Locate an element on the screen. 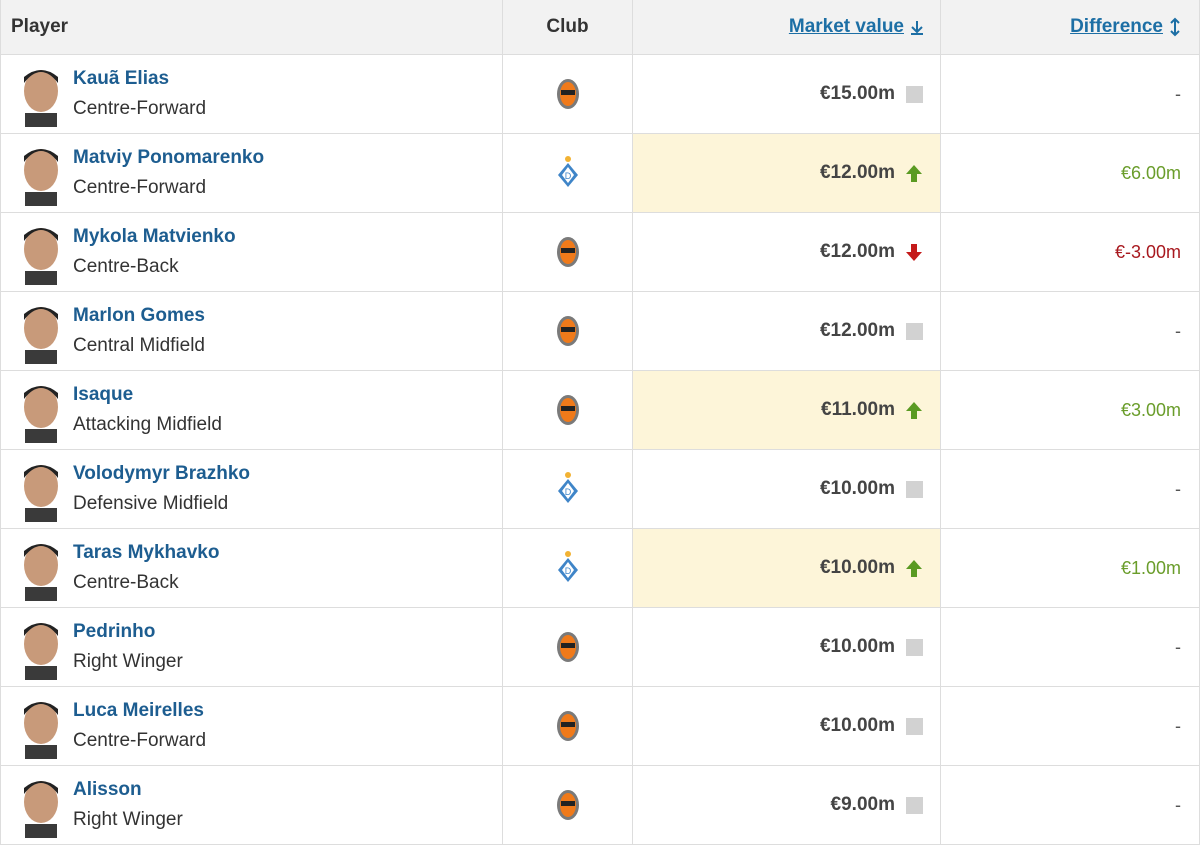  header-difference: Difference is located at coordinates (1070, 27).